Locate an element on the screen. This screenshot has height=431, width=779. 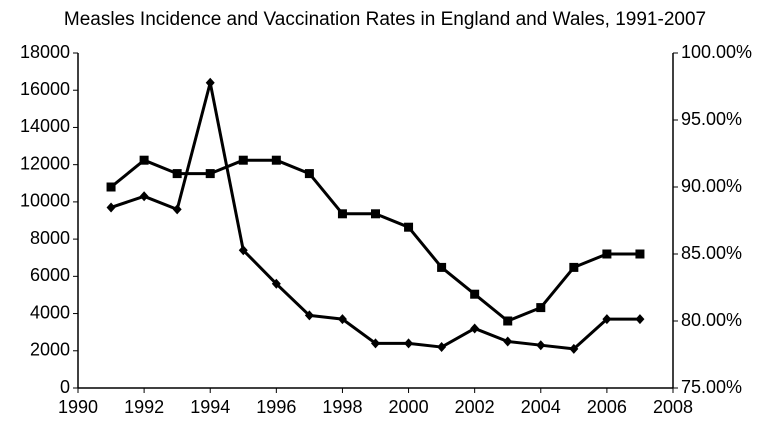
y2-tick-label: 95.00% is located at coordinates (711, 119).